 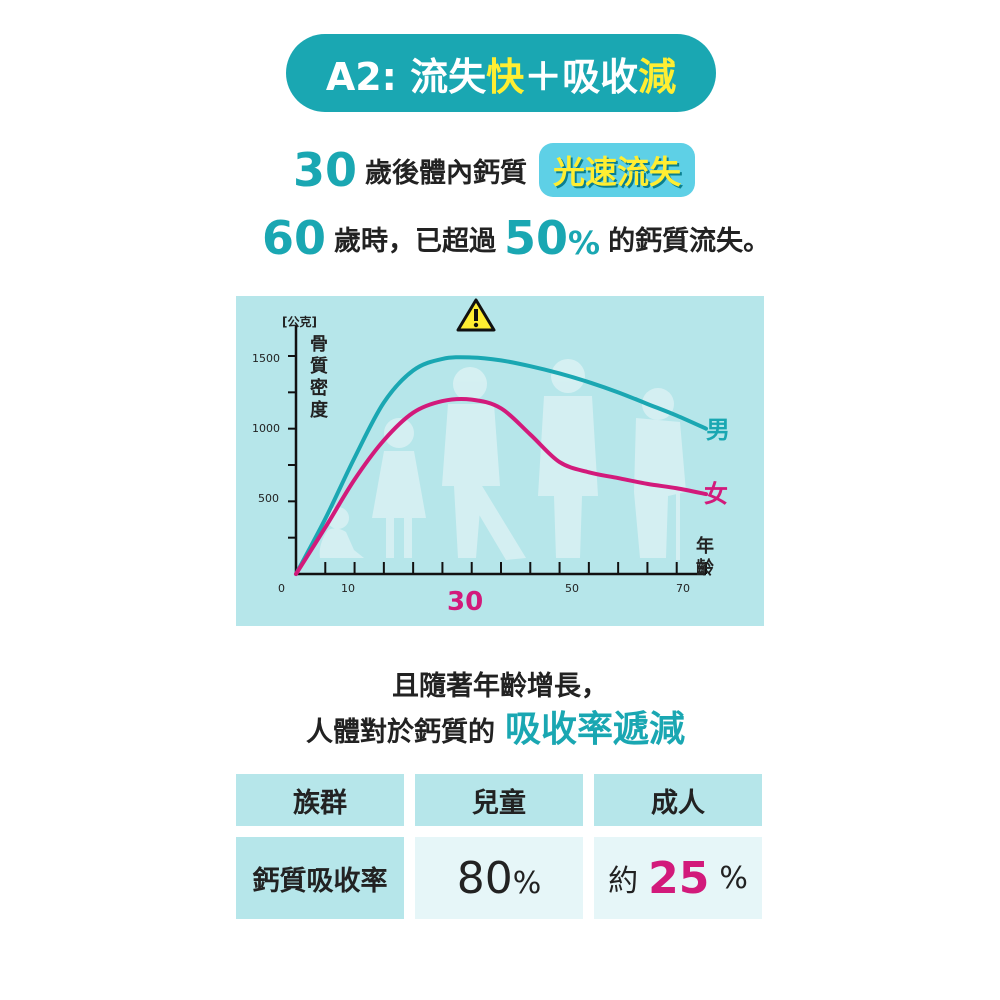 What do you see at coordinates (484, 463) in the screenshot?
I see `man-silhouette` at bounding box center [484, 463].